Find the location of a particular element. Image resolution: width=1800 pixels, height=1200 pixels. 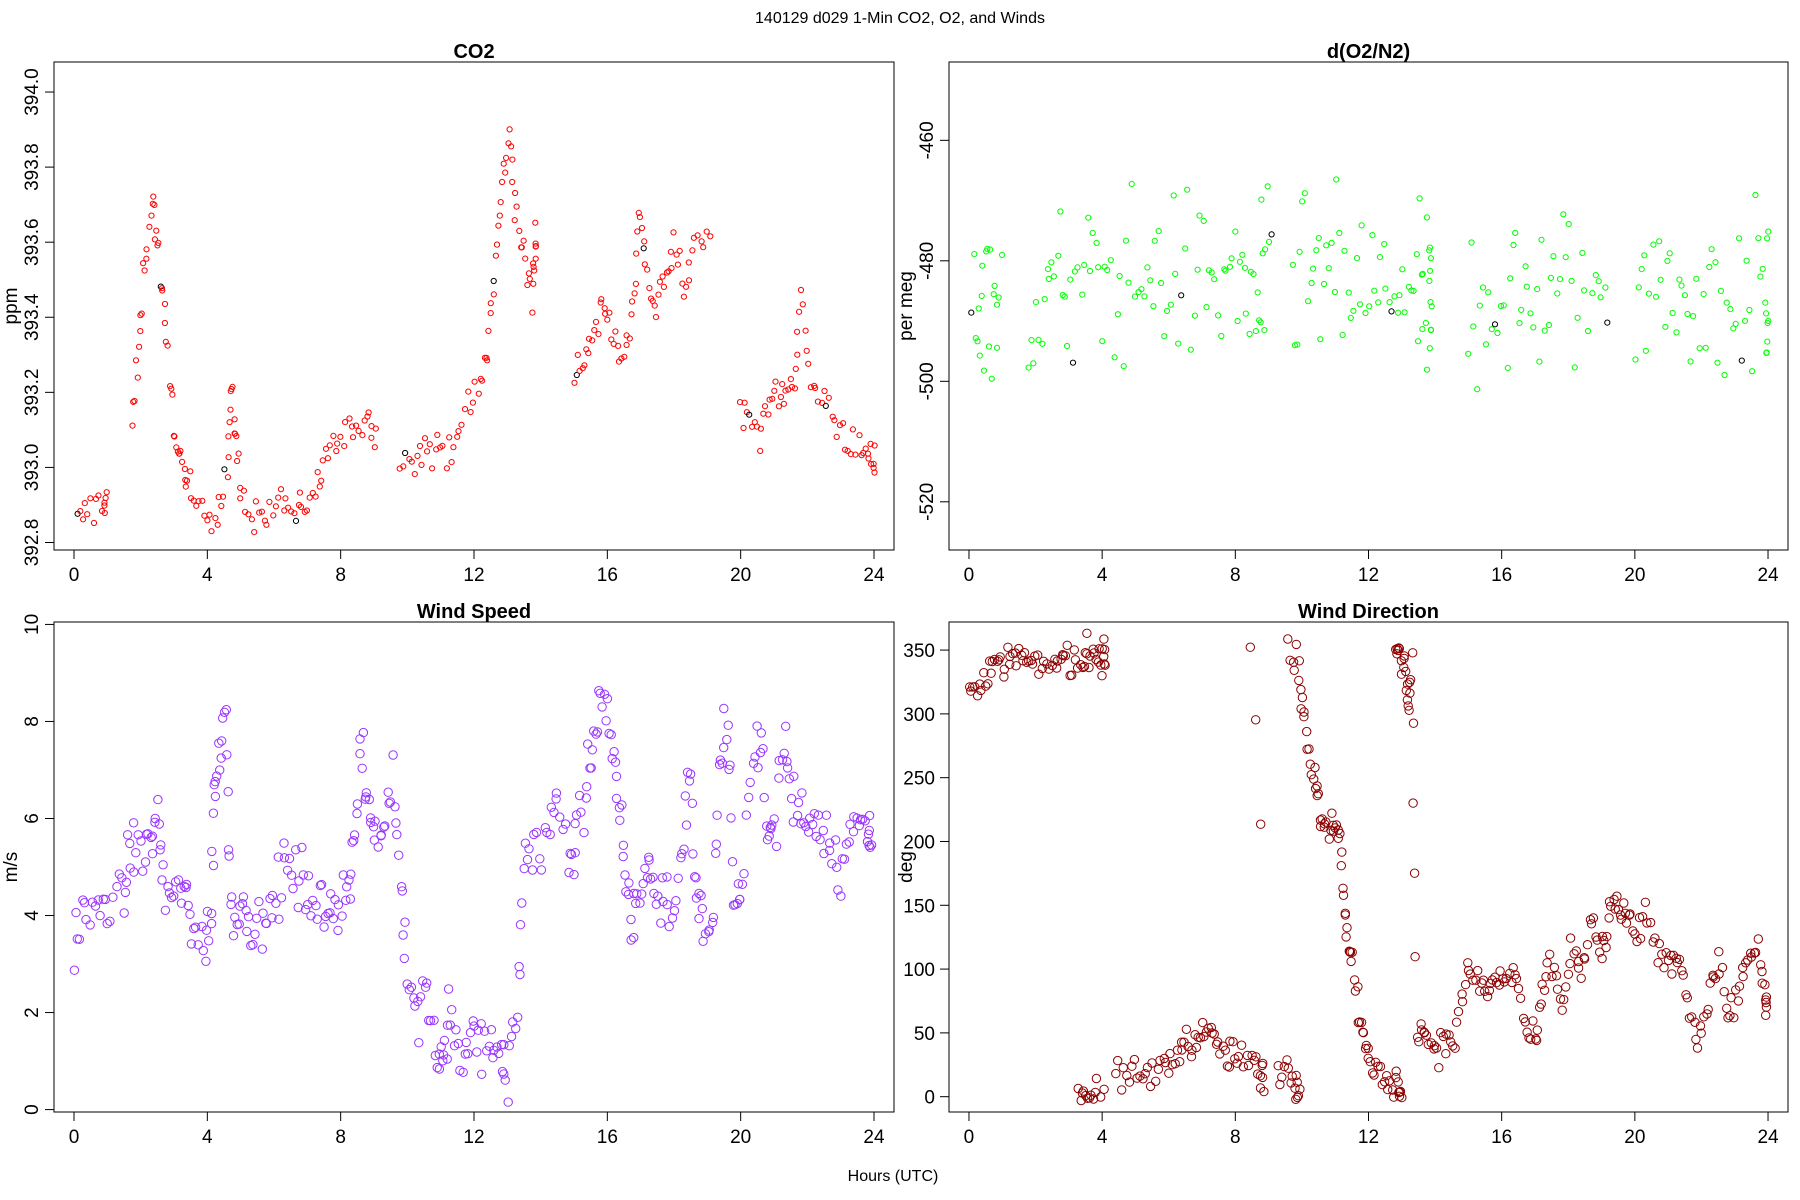

panel-title: d(O2/N2) is located at coordinates (1368, 52).